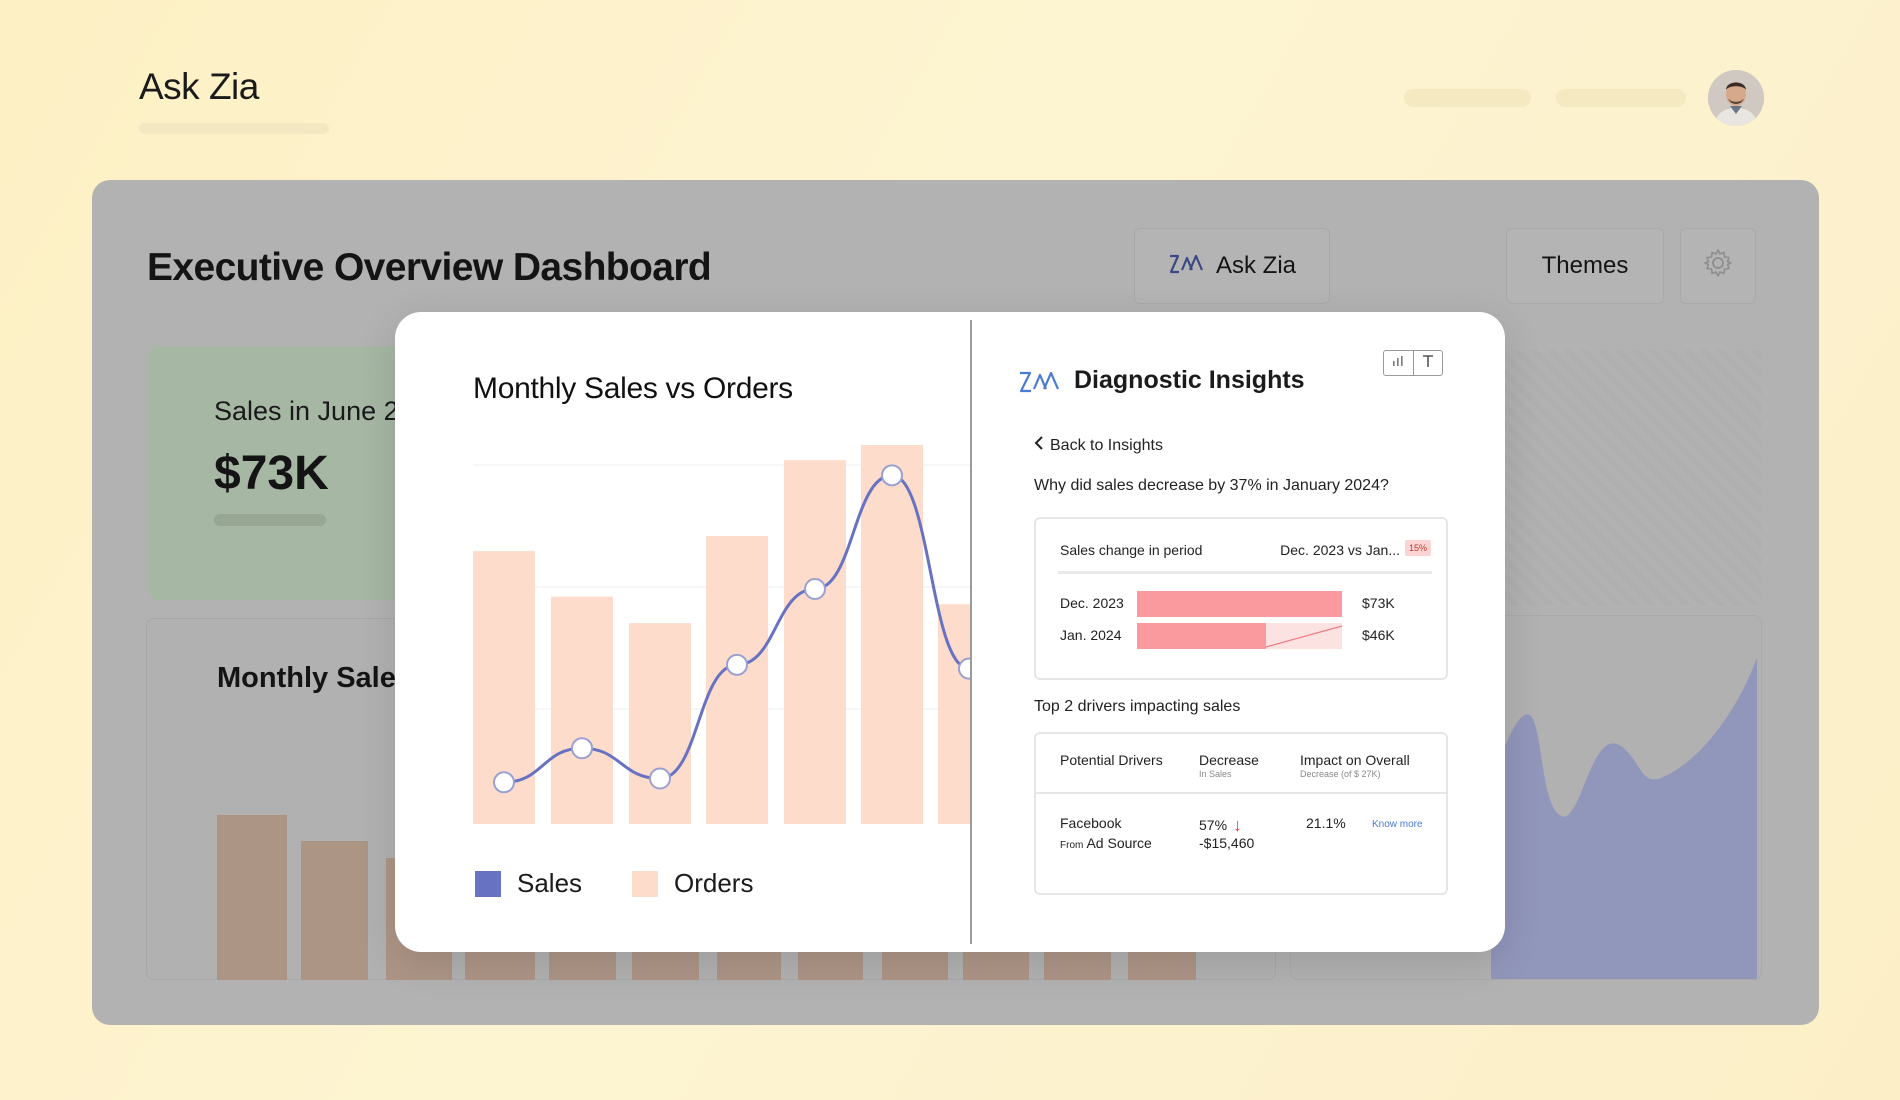 This screenshot has width=1900, height=1100. What do you see at coordinates (234, 128) in the screenshot?
I see `app-title-underline` at bounding box center [234, 128].